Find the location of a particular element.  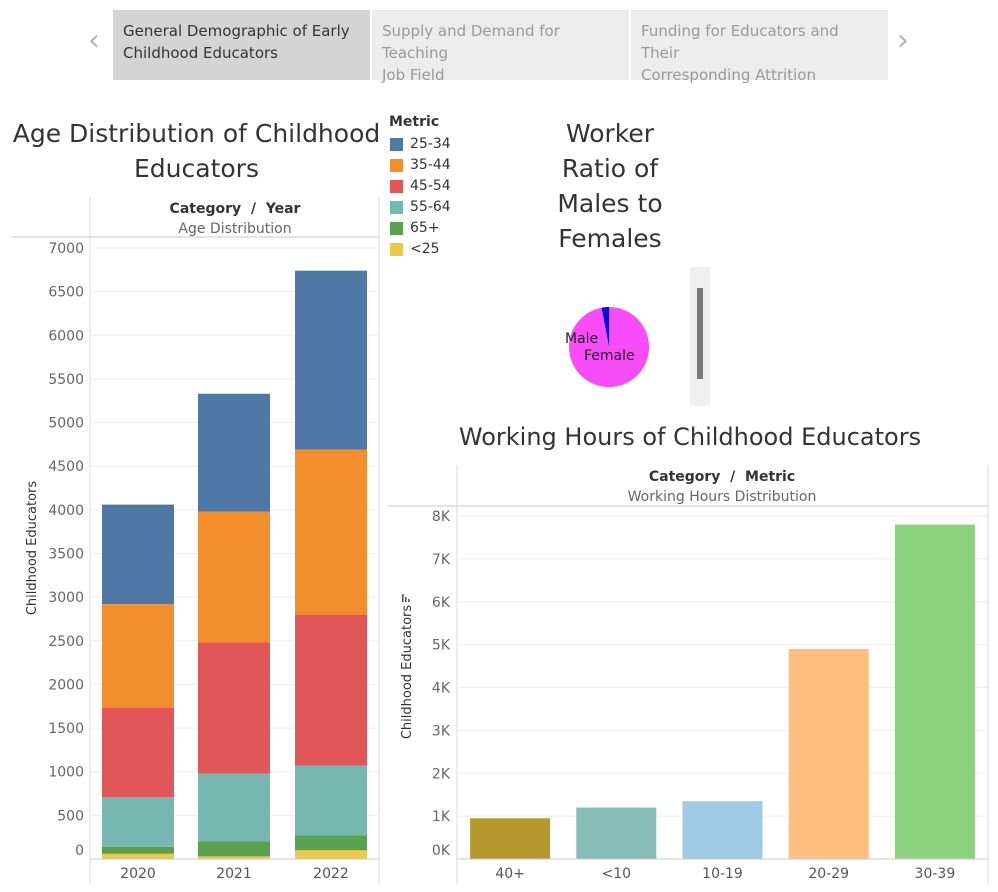

hours-y-tick-label: 2K is located at coordinates (441, 774).